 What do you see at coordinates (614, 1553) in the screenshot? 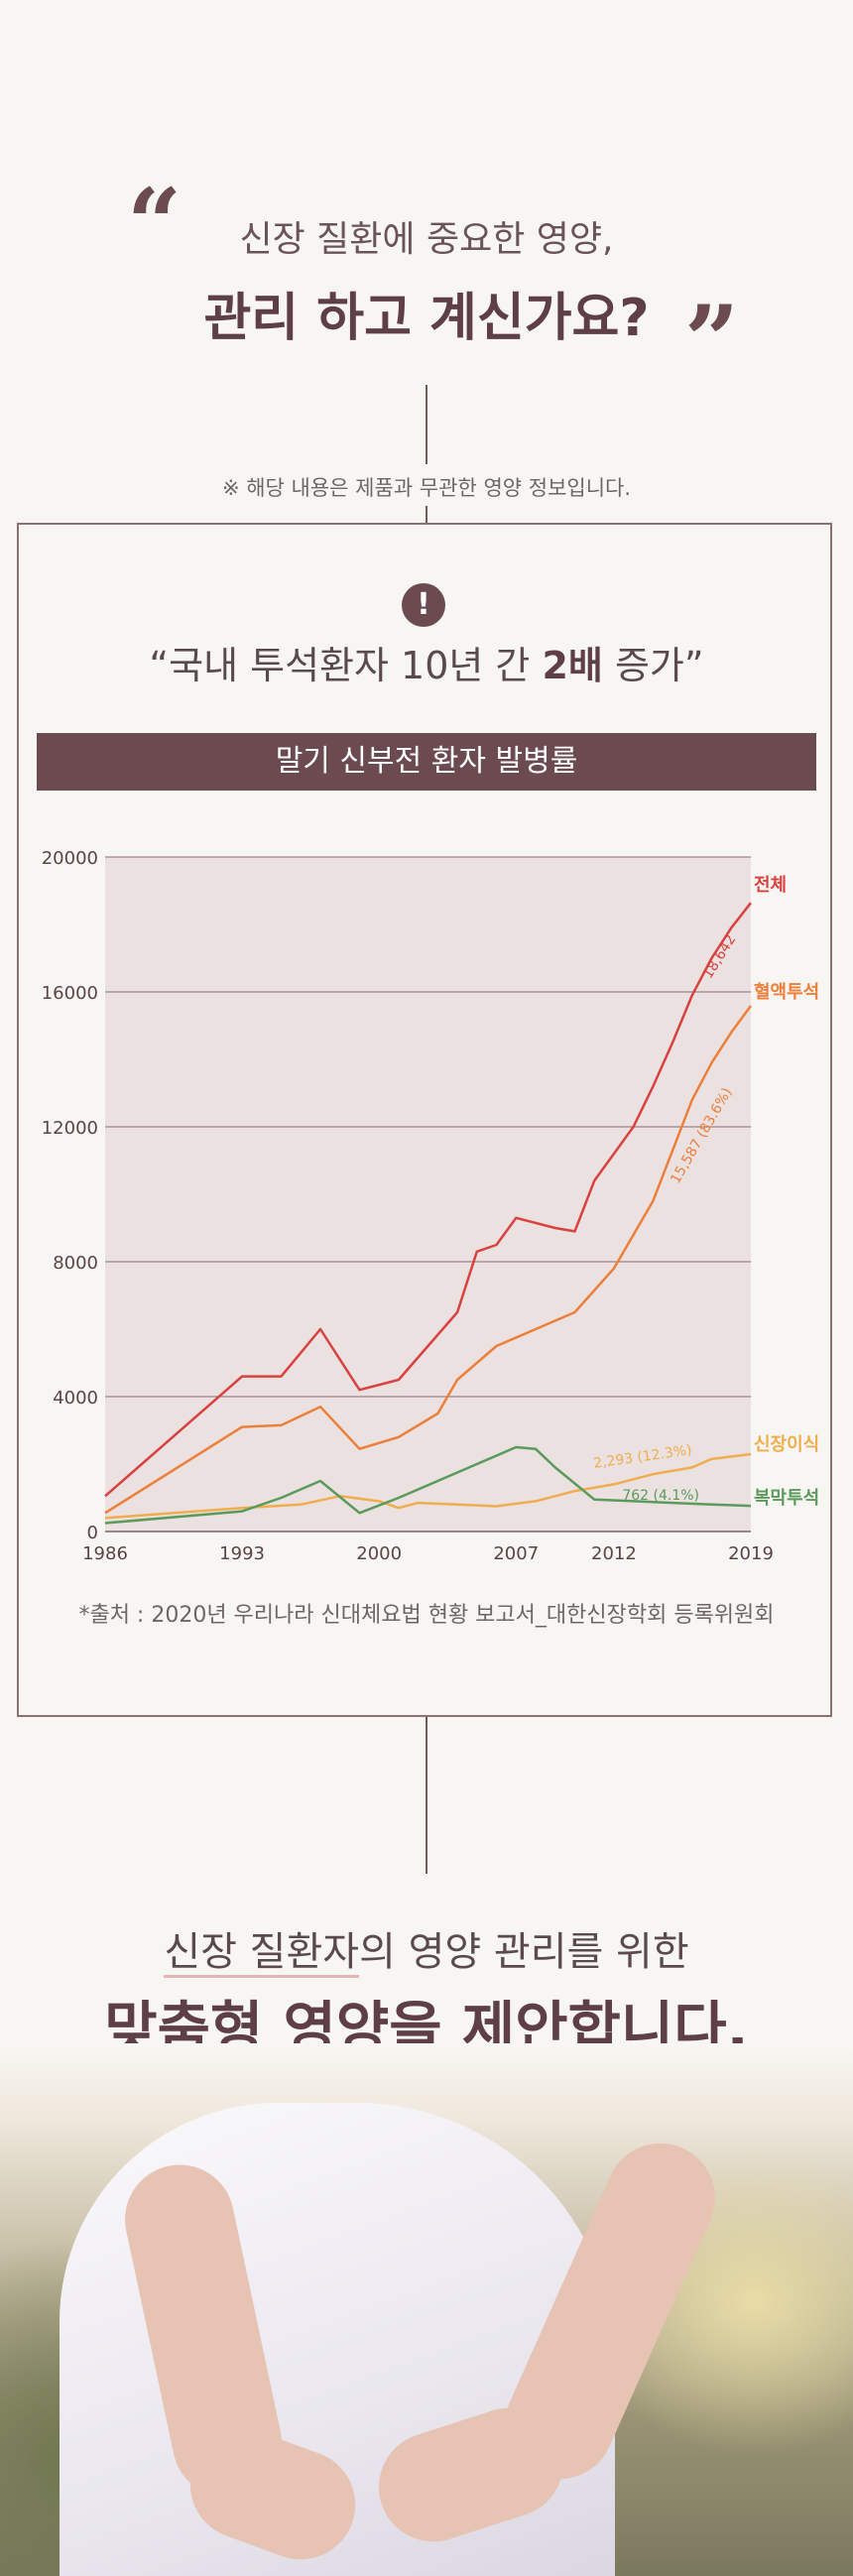
I see `x-tick-label: 2012` at bounding box center [614, 1553].